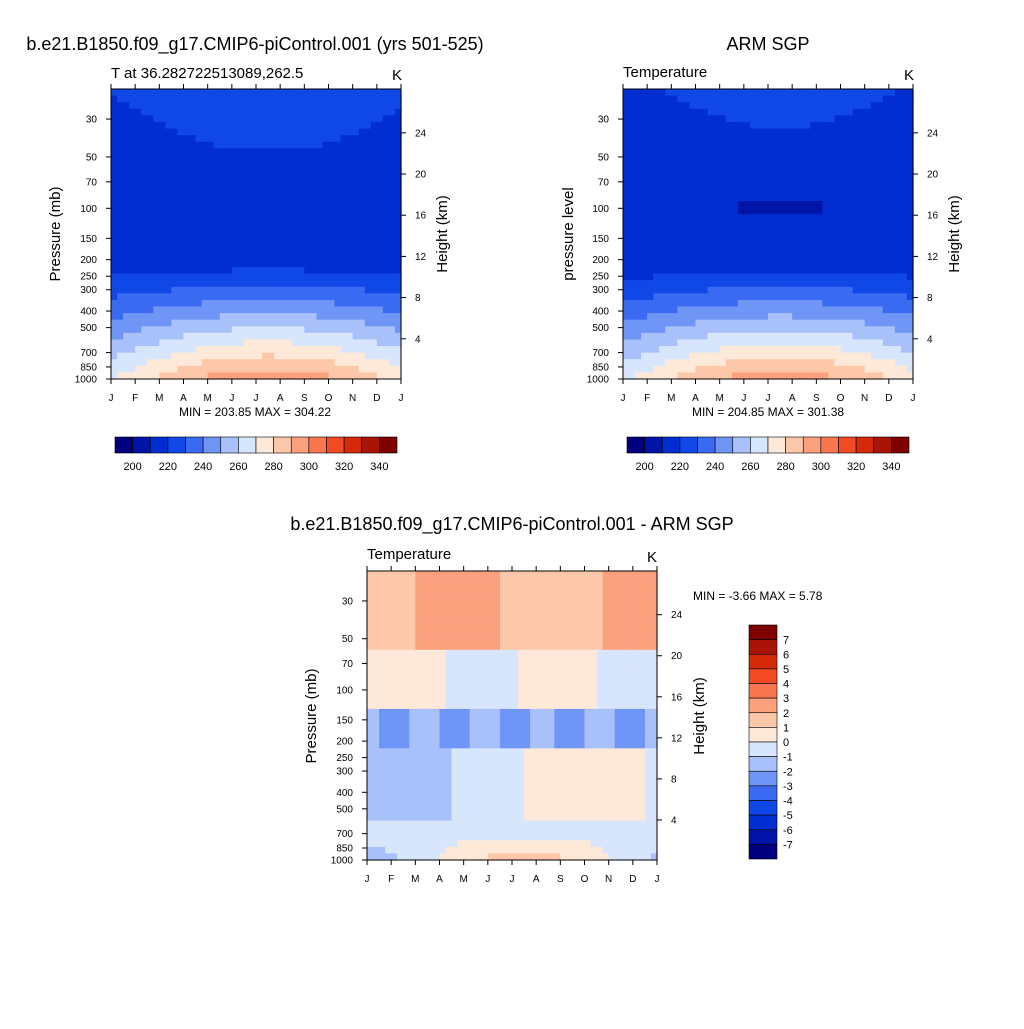  Describe the element at coordinates (88, 260) in the screenshot. I see `y-tick-label: 200` at that location.